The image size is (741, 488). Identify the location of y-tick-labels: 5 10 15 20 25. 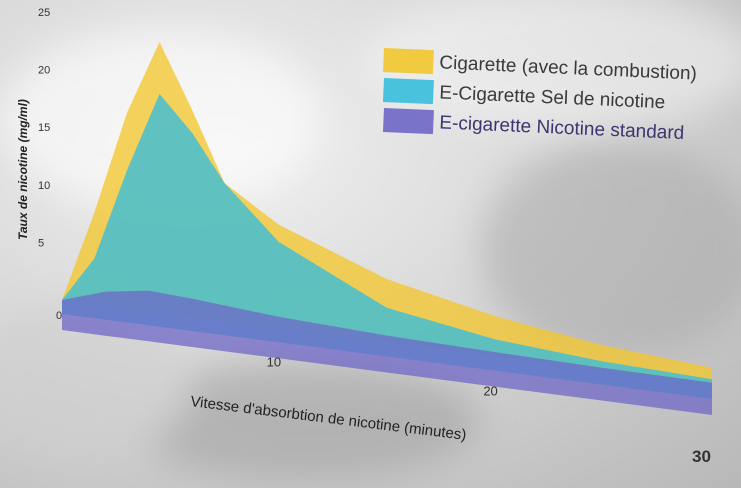
(44, 128).